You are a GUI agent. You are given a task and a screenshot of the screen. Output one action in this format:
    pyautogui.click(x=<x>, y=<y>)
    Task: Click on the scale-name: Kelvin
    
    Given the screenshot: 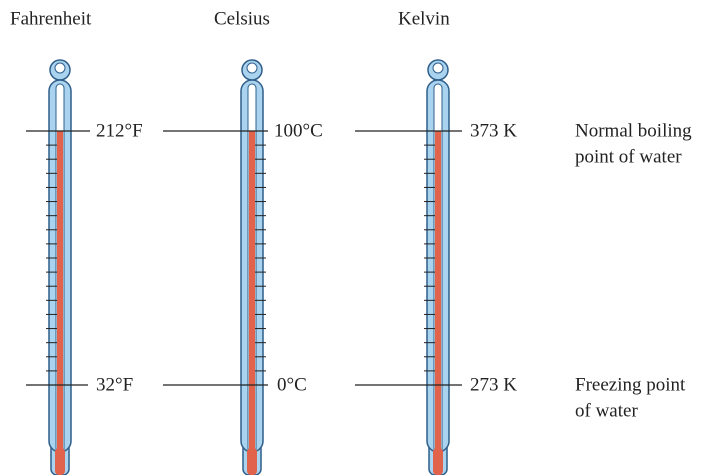 What is the action you would take?
    pyautogui.click(x=424, y=18)
    